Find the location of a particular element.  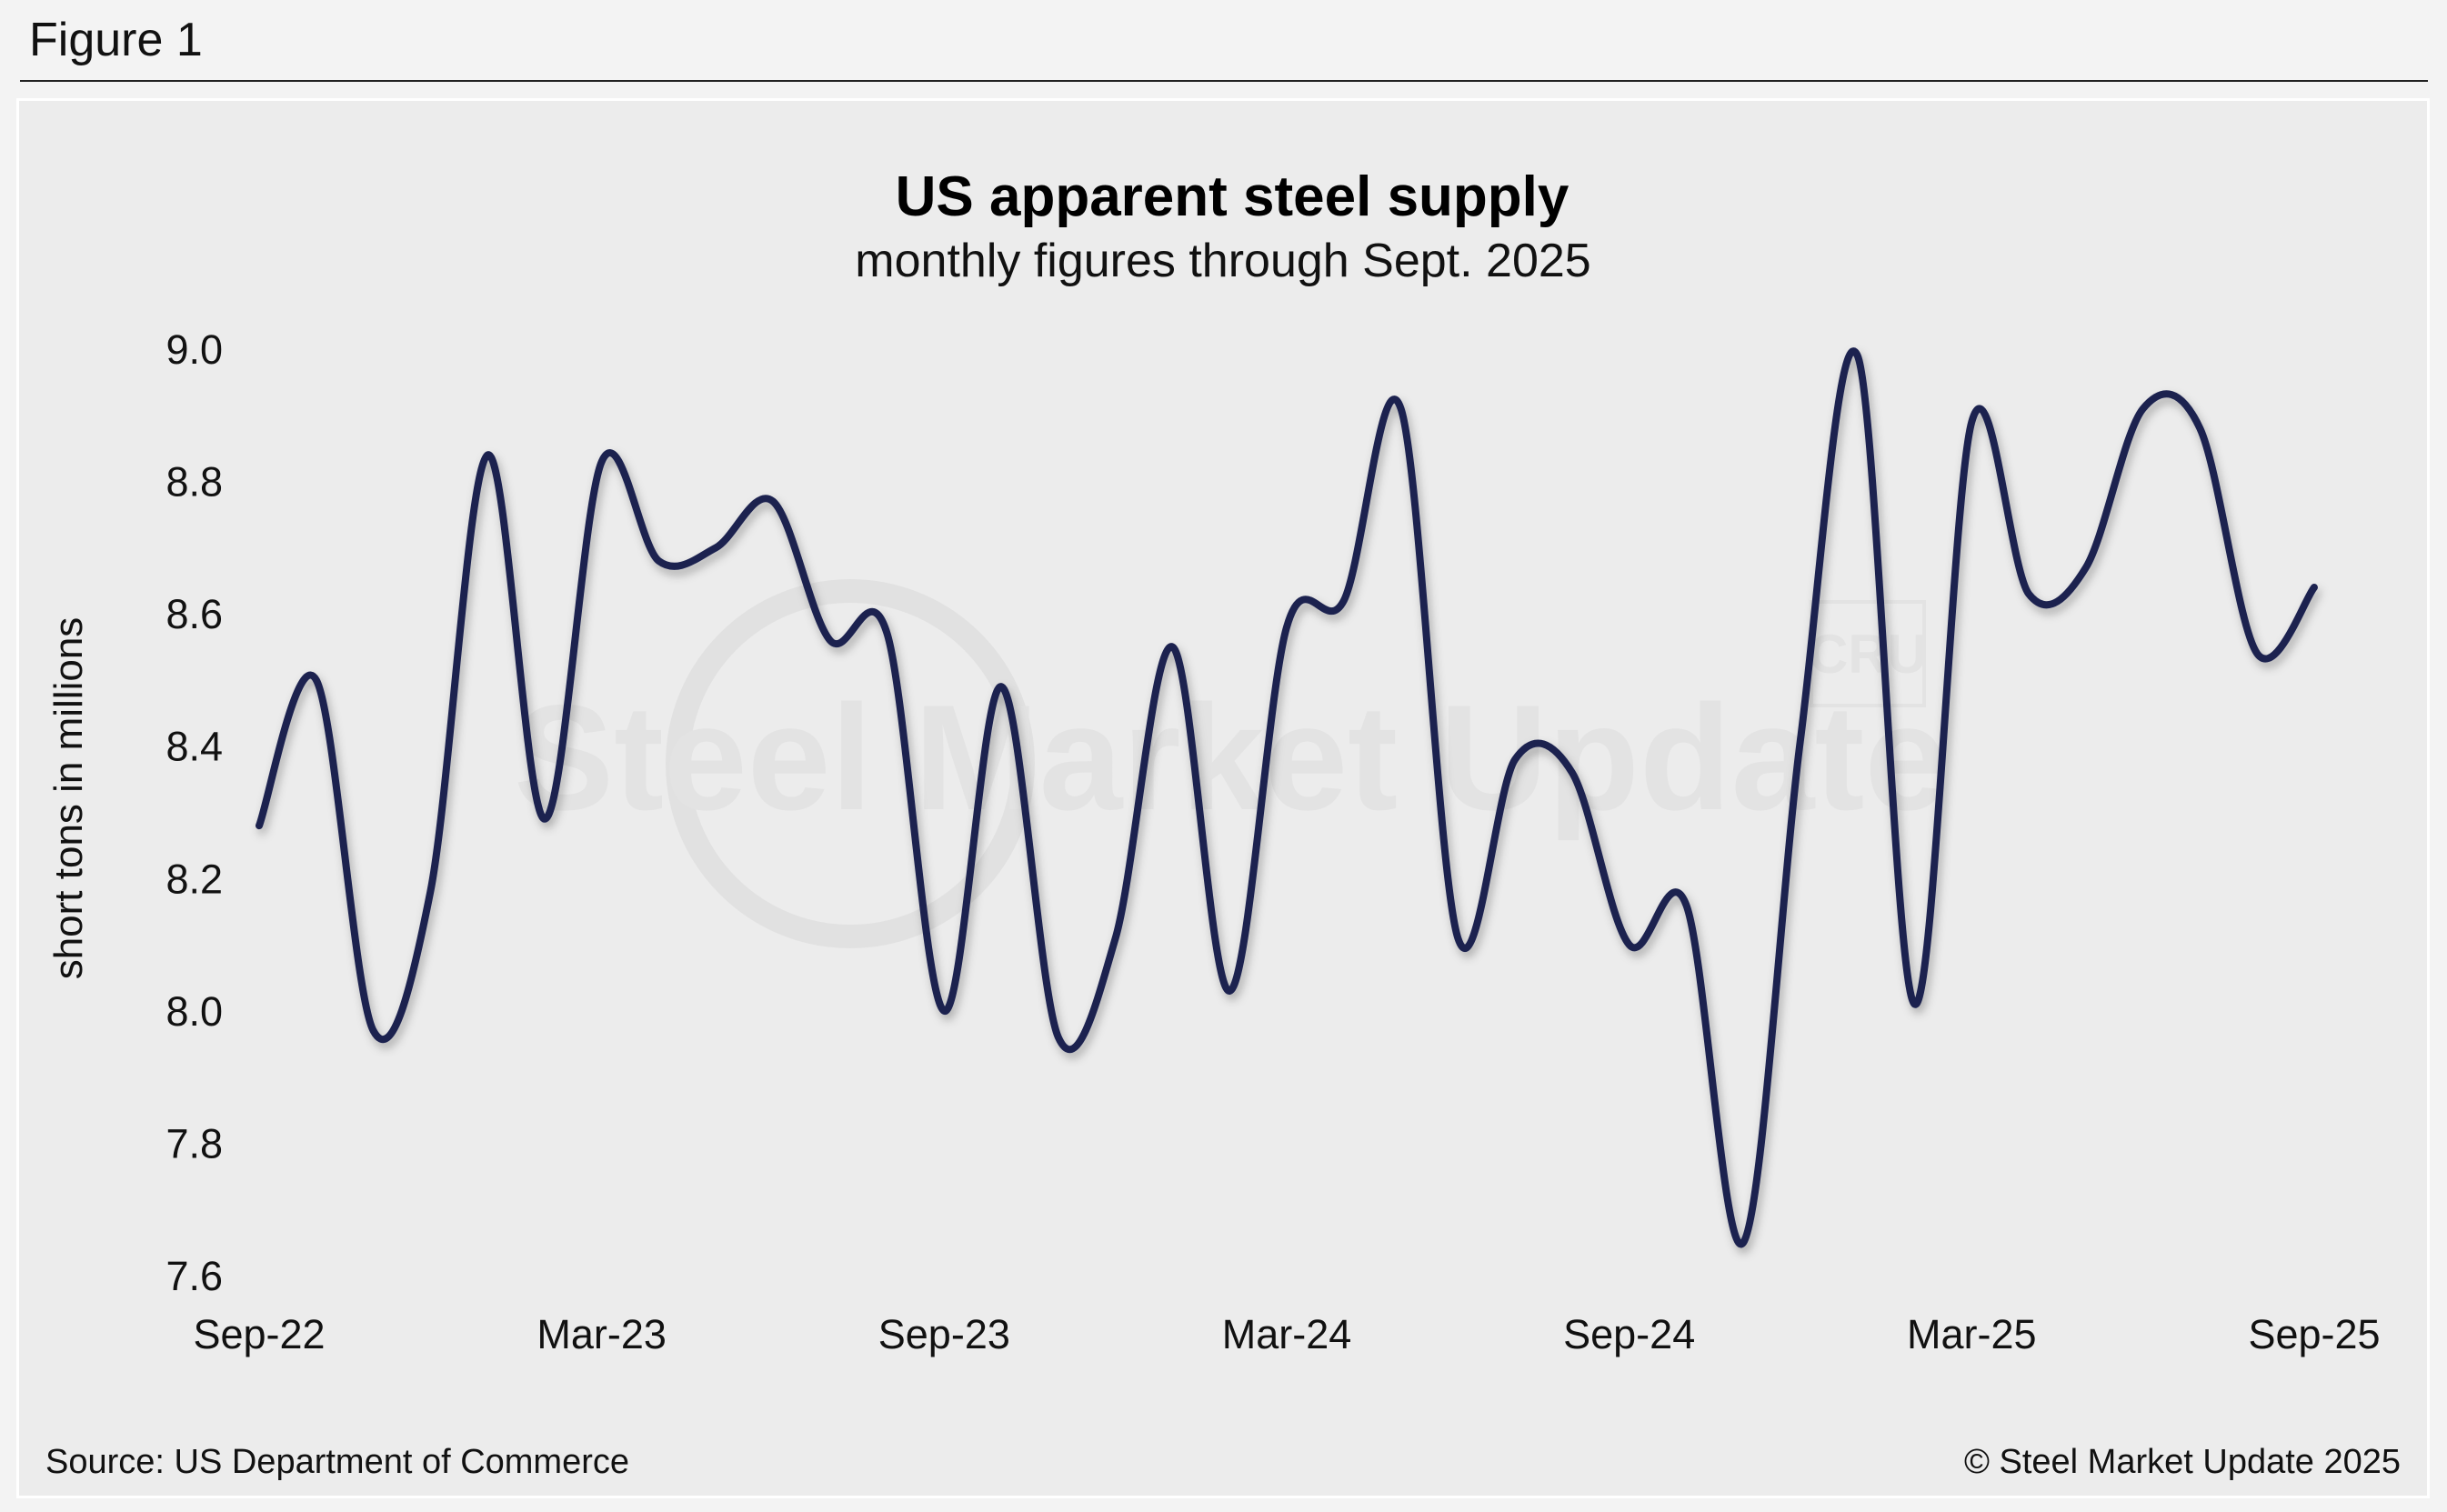

y-tick-label: 8.6 is located at coordinates (194, 614).